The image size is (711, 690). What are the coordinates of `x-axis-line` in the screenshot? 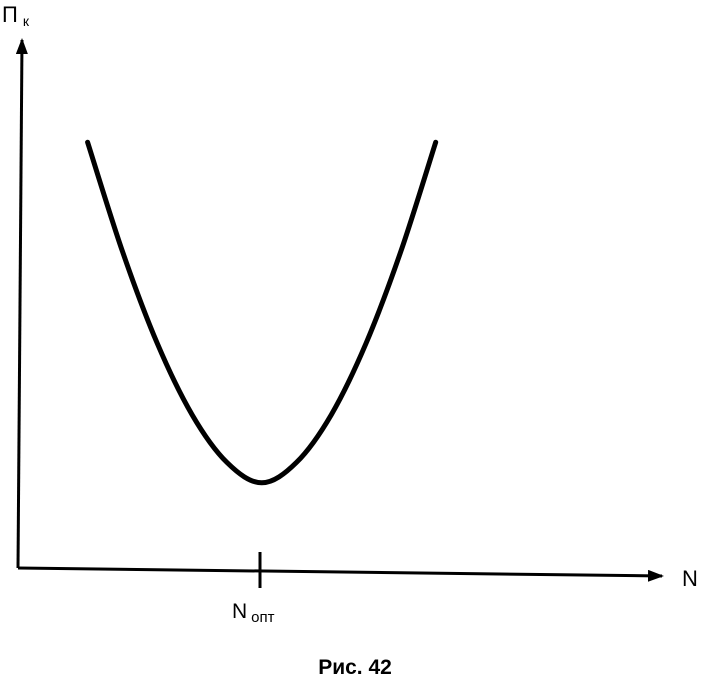 It's located at (340, 574).